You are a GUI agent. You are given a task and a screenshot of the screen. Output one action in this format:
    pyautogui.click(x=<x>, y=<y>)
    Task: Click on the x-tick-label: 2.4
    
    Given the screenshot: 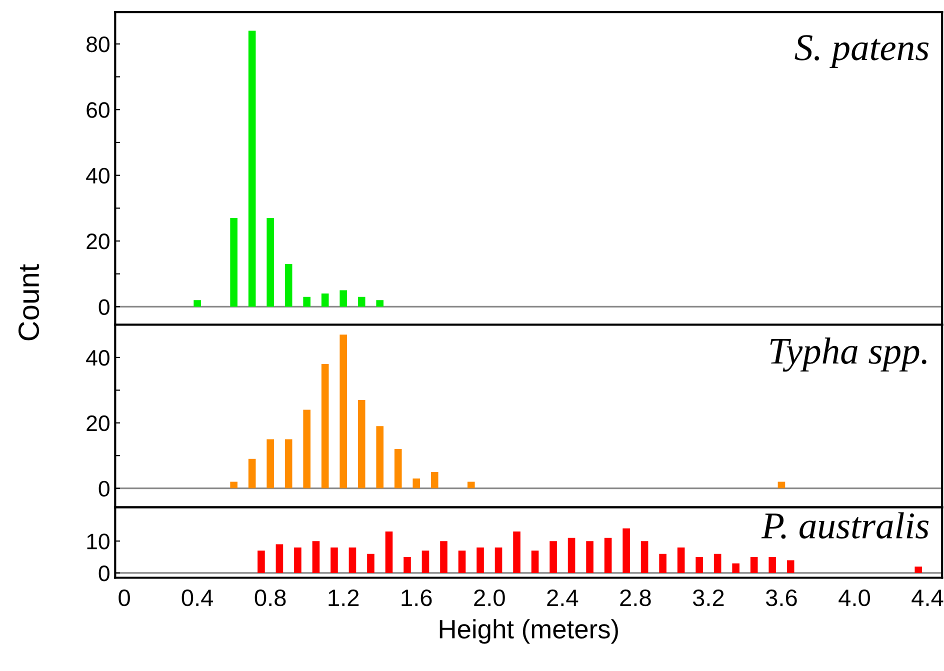 What is the action you would take?
    pyautogui.click(x=562, y=597)
    